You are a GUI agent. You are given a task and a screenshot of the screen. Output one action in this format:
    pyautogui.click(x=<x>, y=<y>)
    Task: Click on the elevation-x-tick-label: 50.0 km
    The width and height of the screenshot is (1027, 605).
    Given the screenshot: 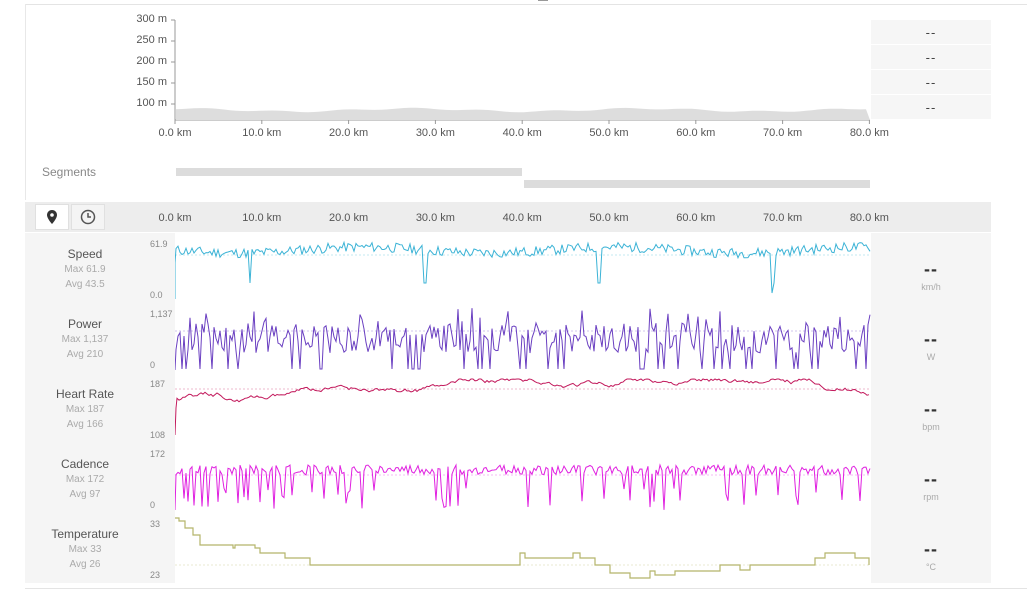 What is the action you would take?
    pyautogui.click(x=609, y=133)
    